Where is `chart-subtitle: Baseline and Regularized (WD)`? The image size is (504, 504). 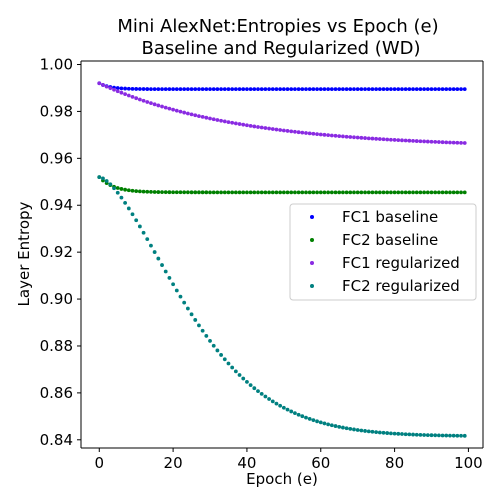 chart-subtitle: Baseline and Regularized (WD) is located at coordinates (280, 48).